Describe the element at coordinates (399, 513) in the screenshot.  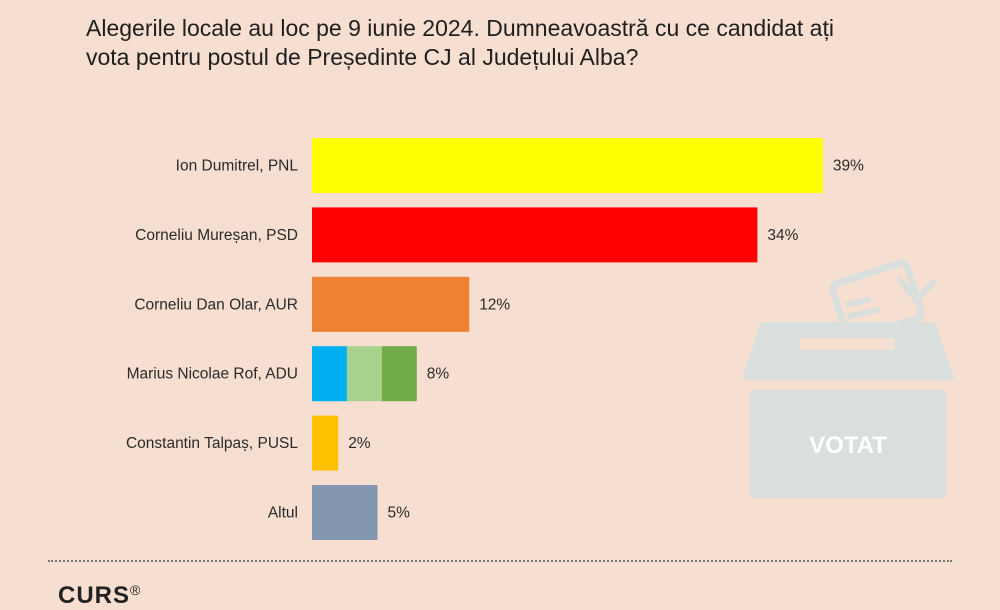
I see `value-label: 5%` at that location.